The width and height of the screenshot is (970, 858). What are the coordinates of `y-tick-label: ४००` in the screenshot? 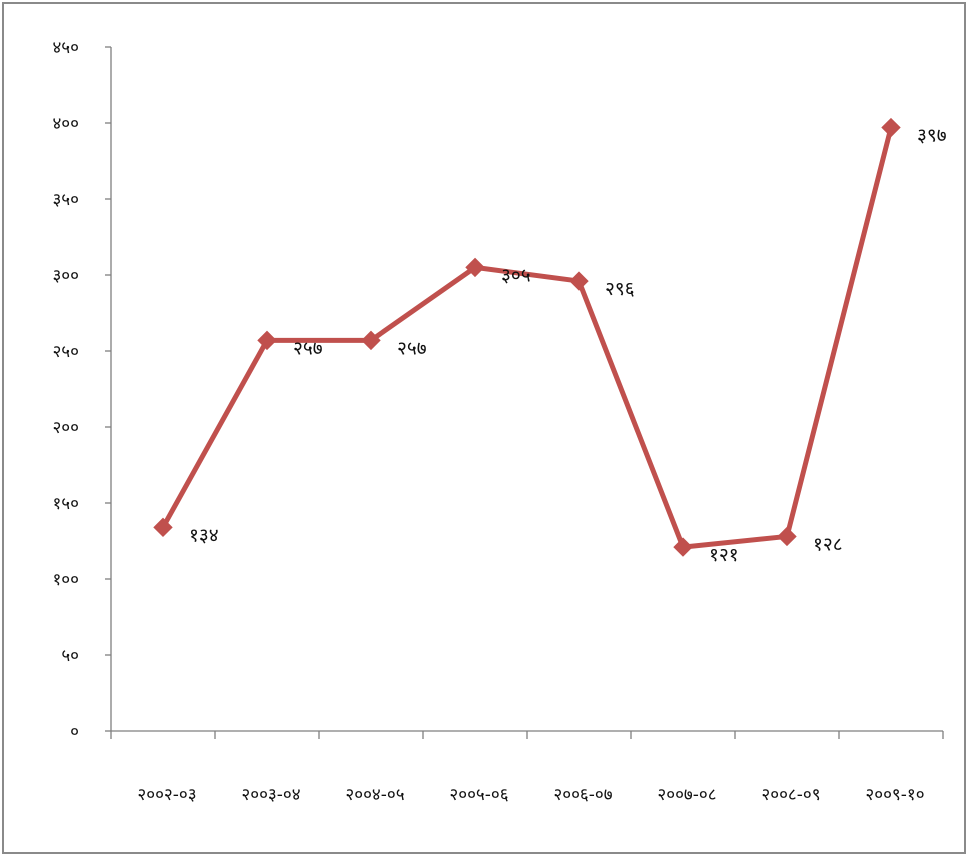 It's located at (65, 124).